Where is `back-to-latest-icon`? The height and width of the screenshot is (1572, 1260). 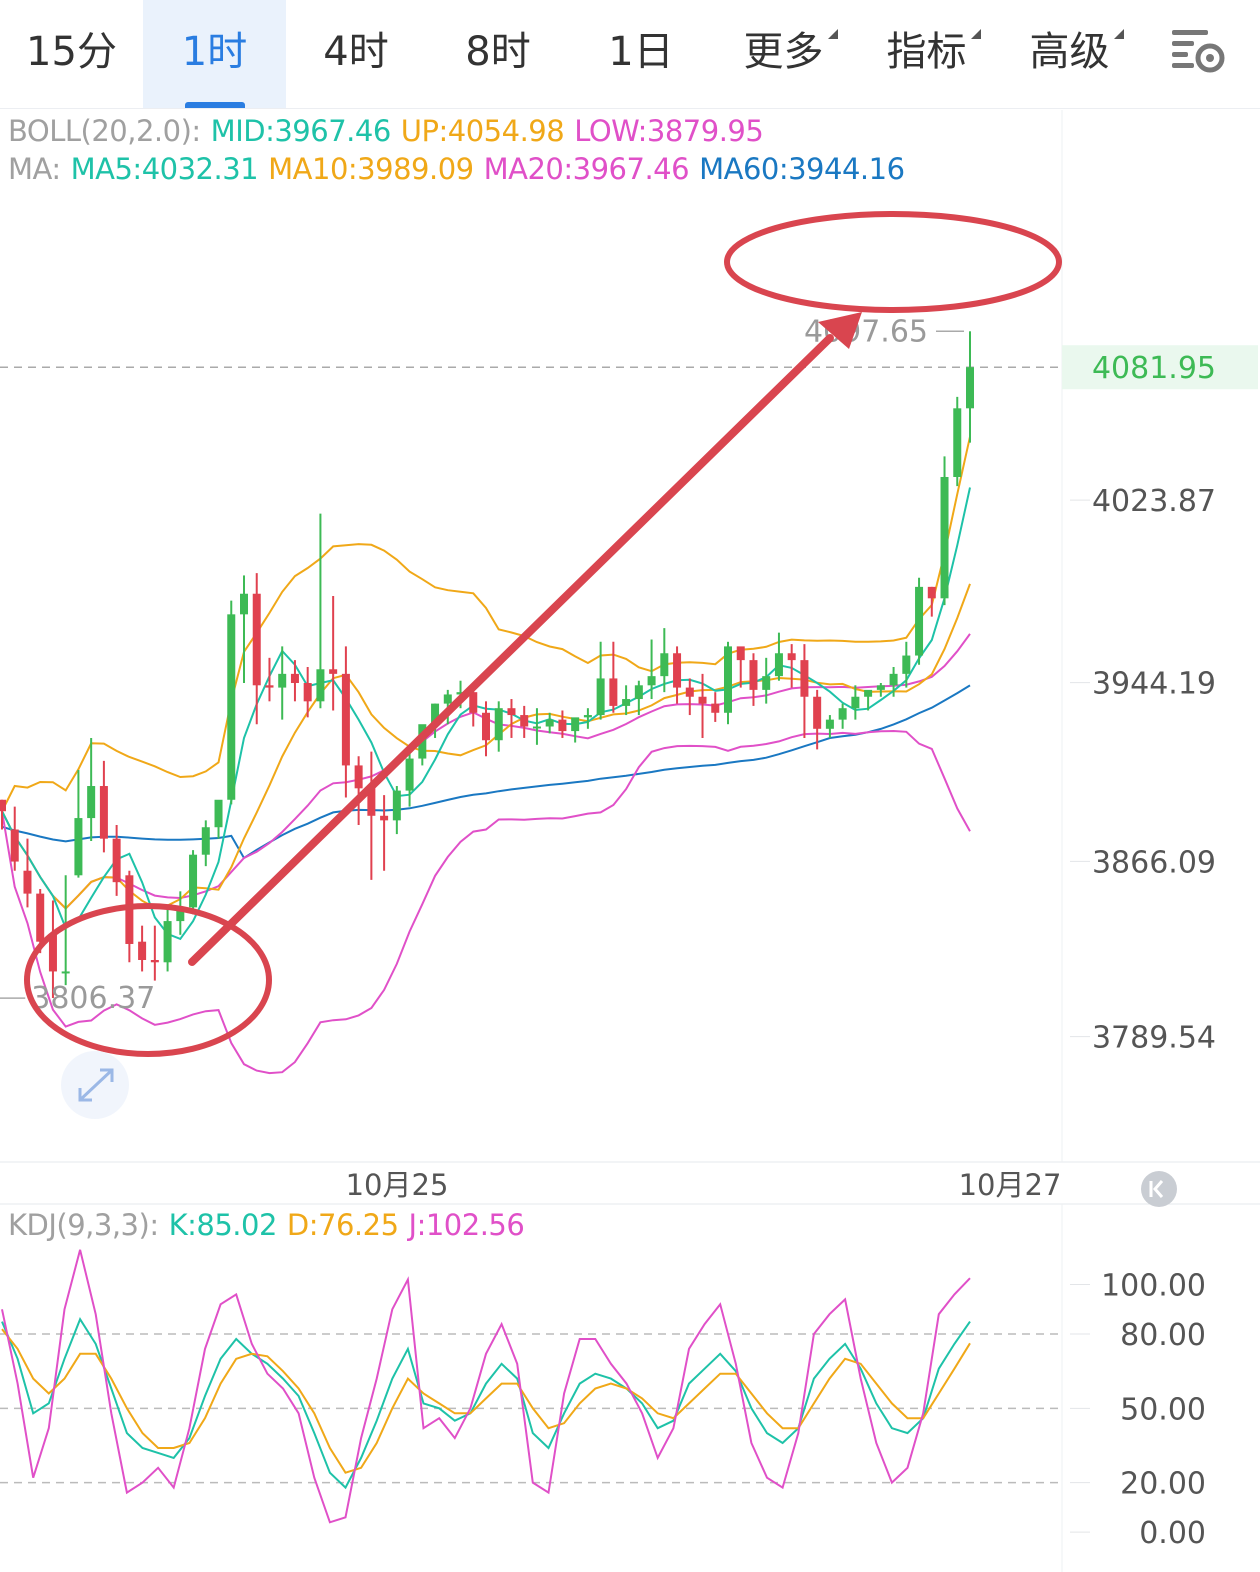
back-to-latest-icon is located at coordinates (1159, 1189).